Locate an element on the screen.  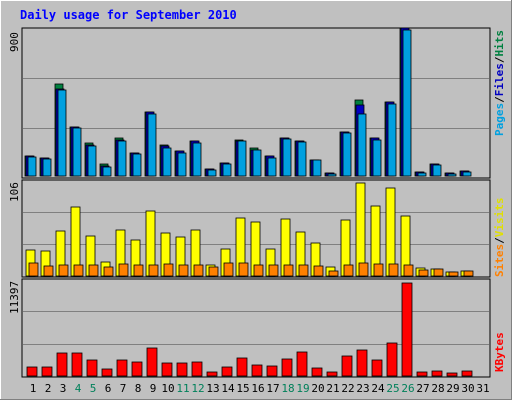
day-label-8: 8 is located at coordinates (138, 388).